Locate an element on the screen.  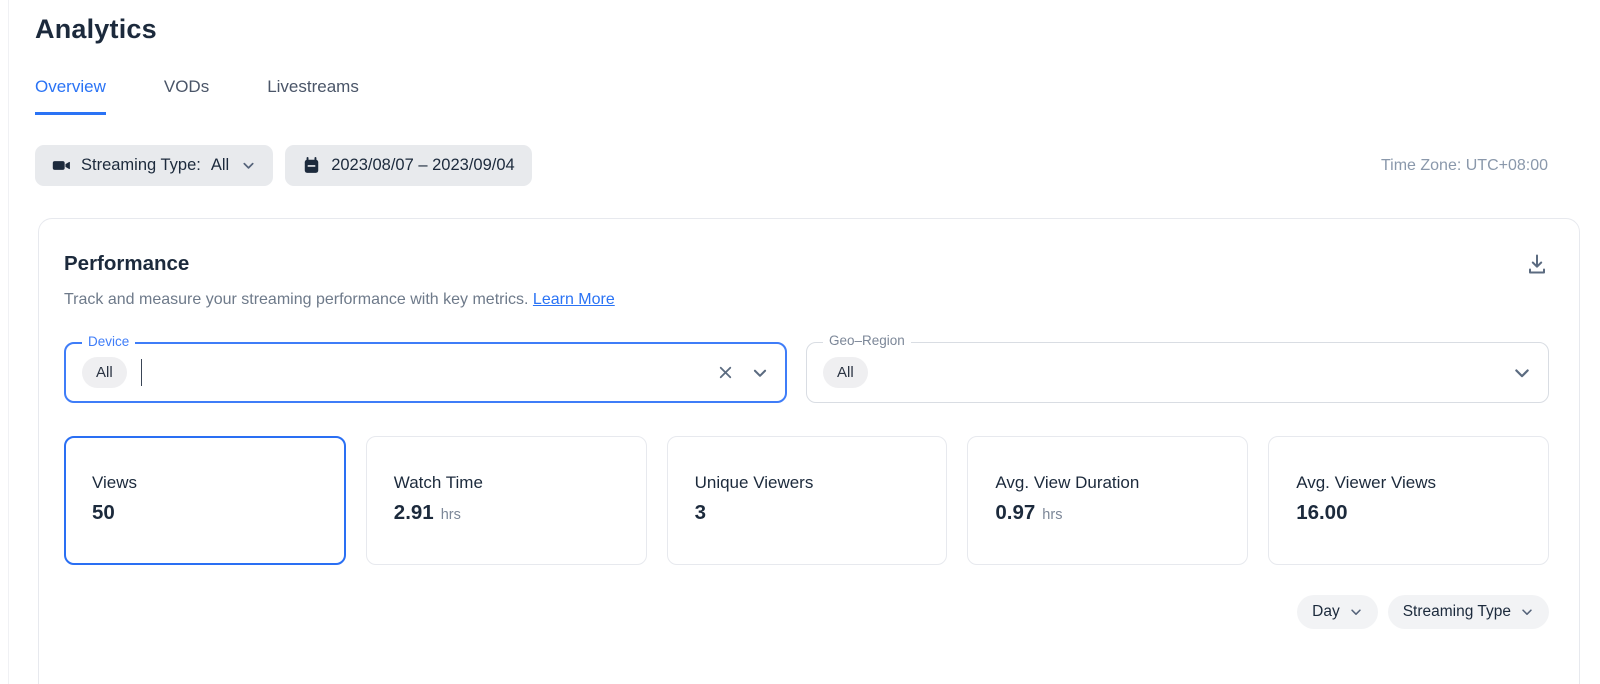
metric-value: 2.91 is located at coordinates (413, 512).